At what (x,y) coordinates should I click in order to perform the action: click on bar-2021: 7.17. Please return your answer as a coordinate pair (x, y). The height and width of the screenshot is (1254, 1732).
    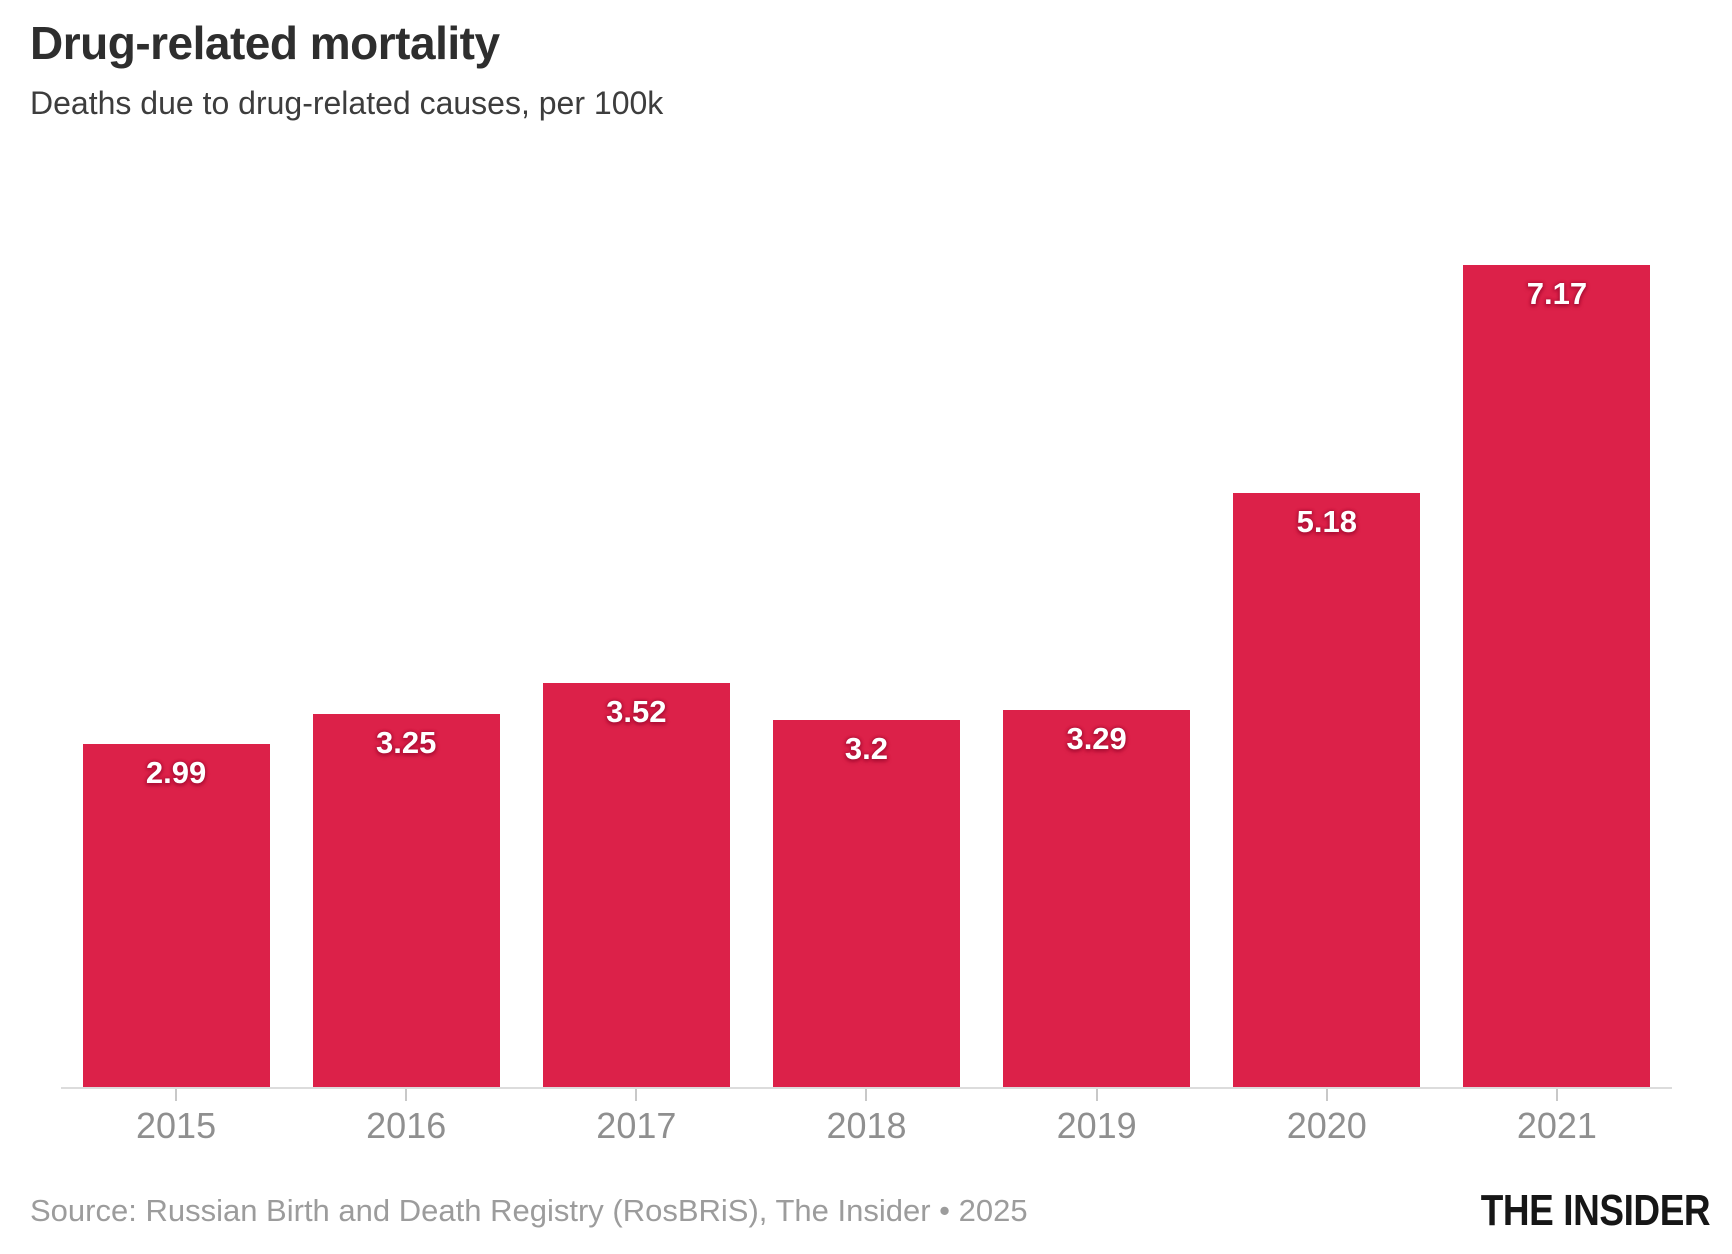
    Looking at the image, I should click on (1557, 675).